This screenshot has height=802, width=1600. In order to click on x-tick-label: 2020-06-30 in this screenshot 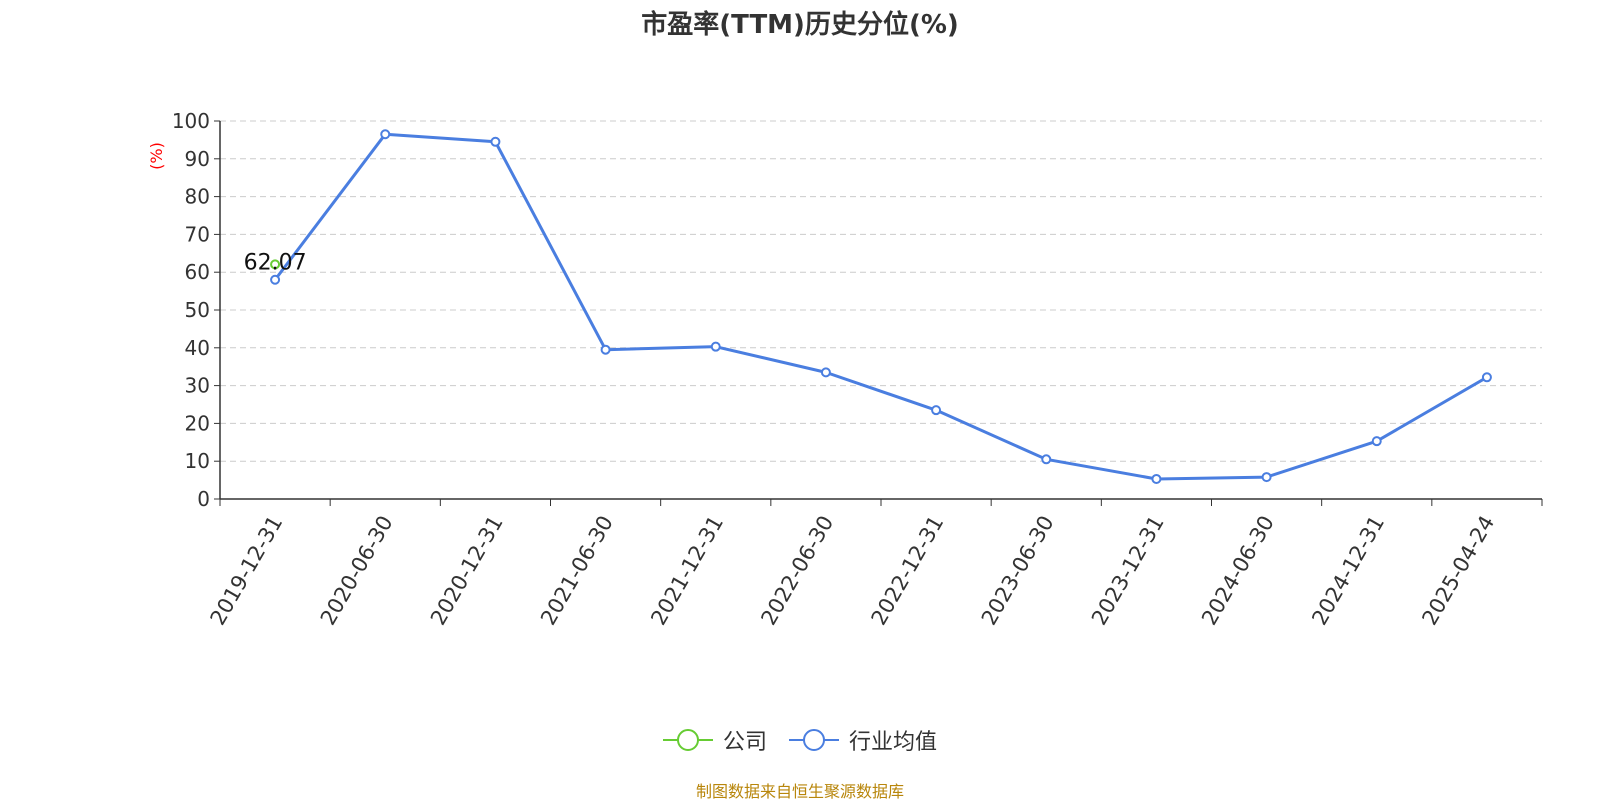, I will do `click(357, 571)`.